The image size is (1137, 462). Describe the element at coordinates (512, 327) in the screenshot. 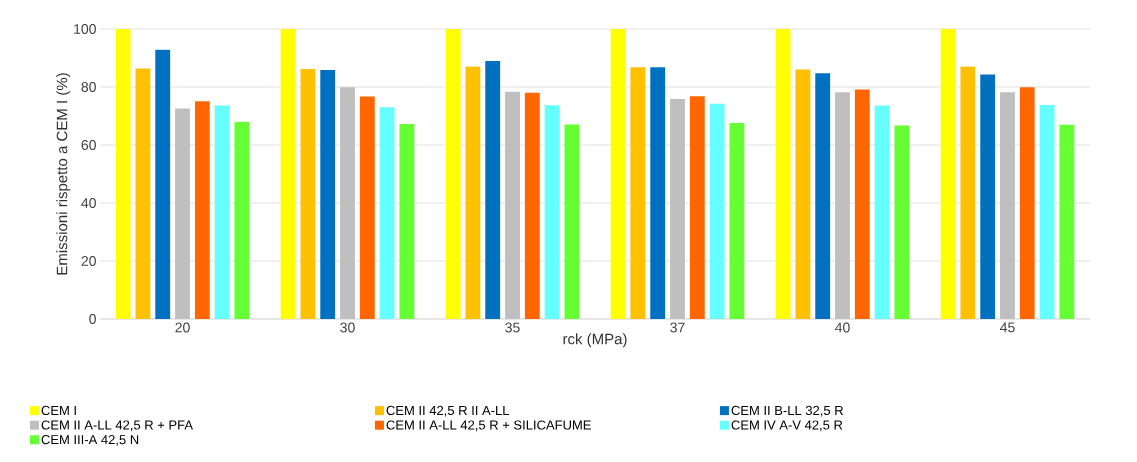

I see `x-tick-label: 35` at that location.